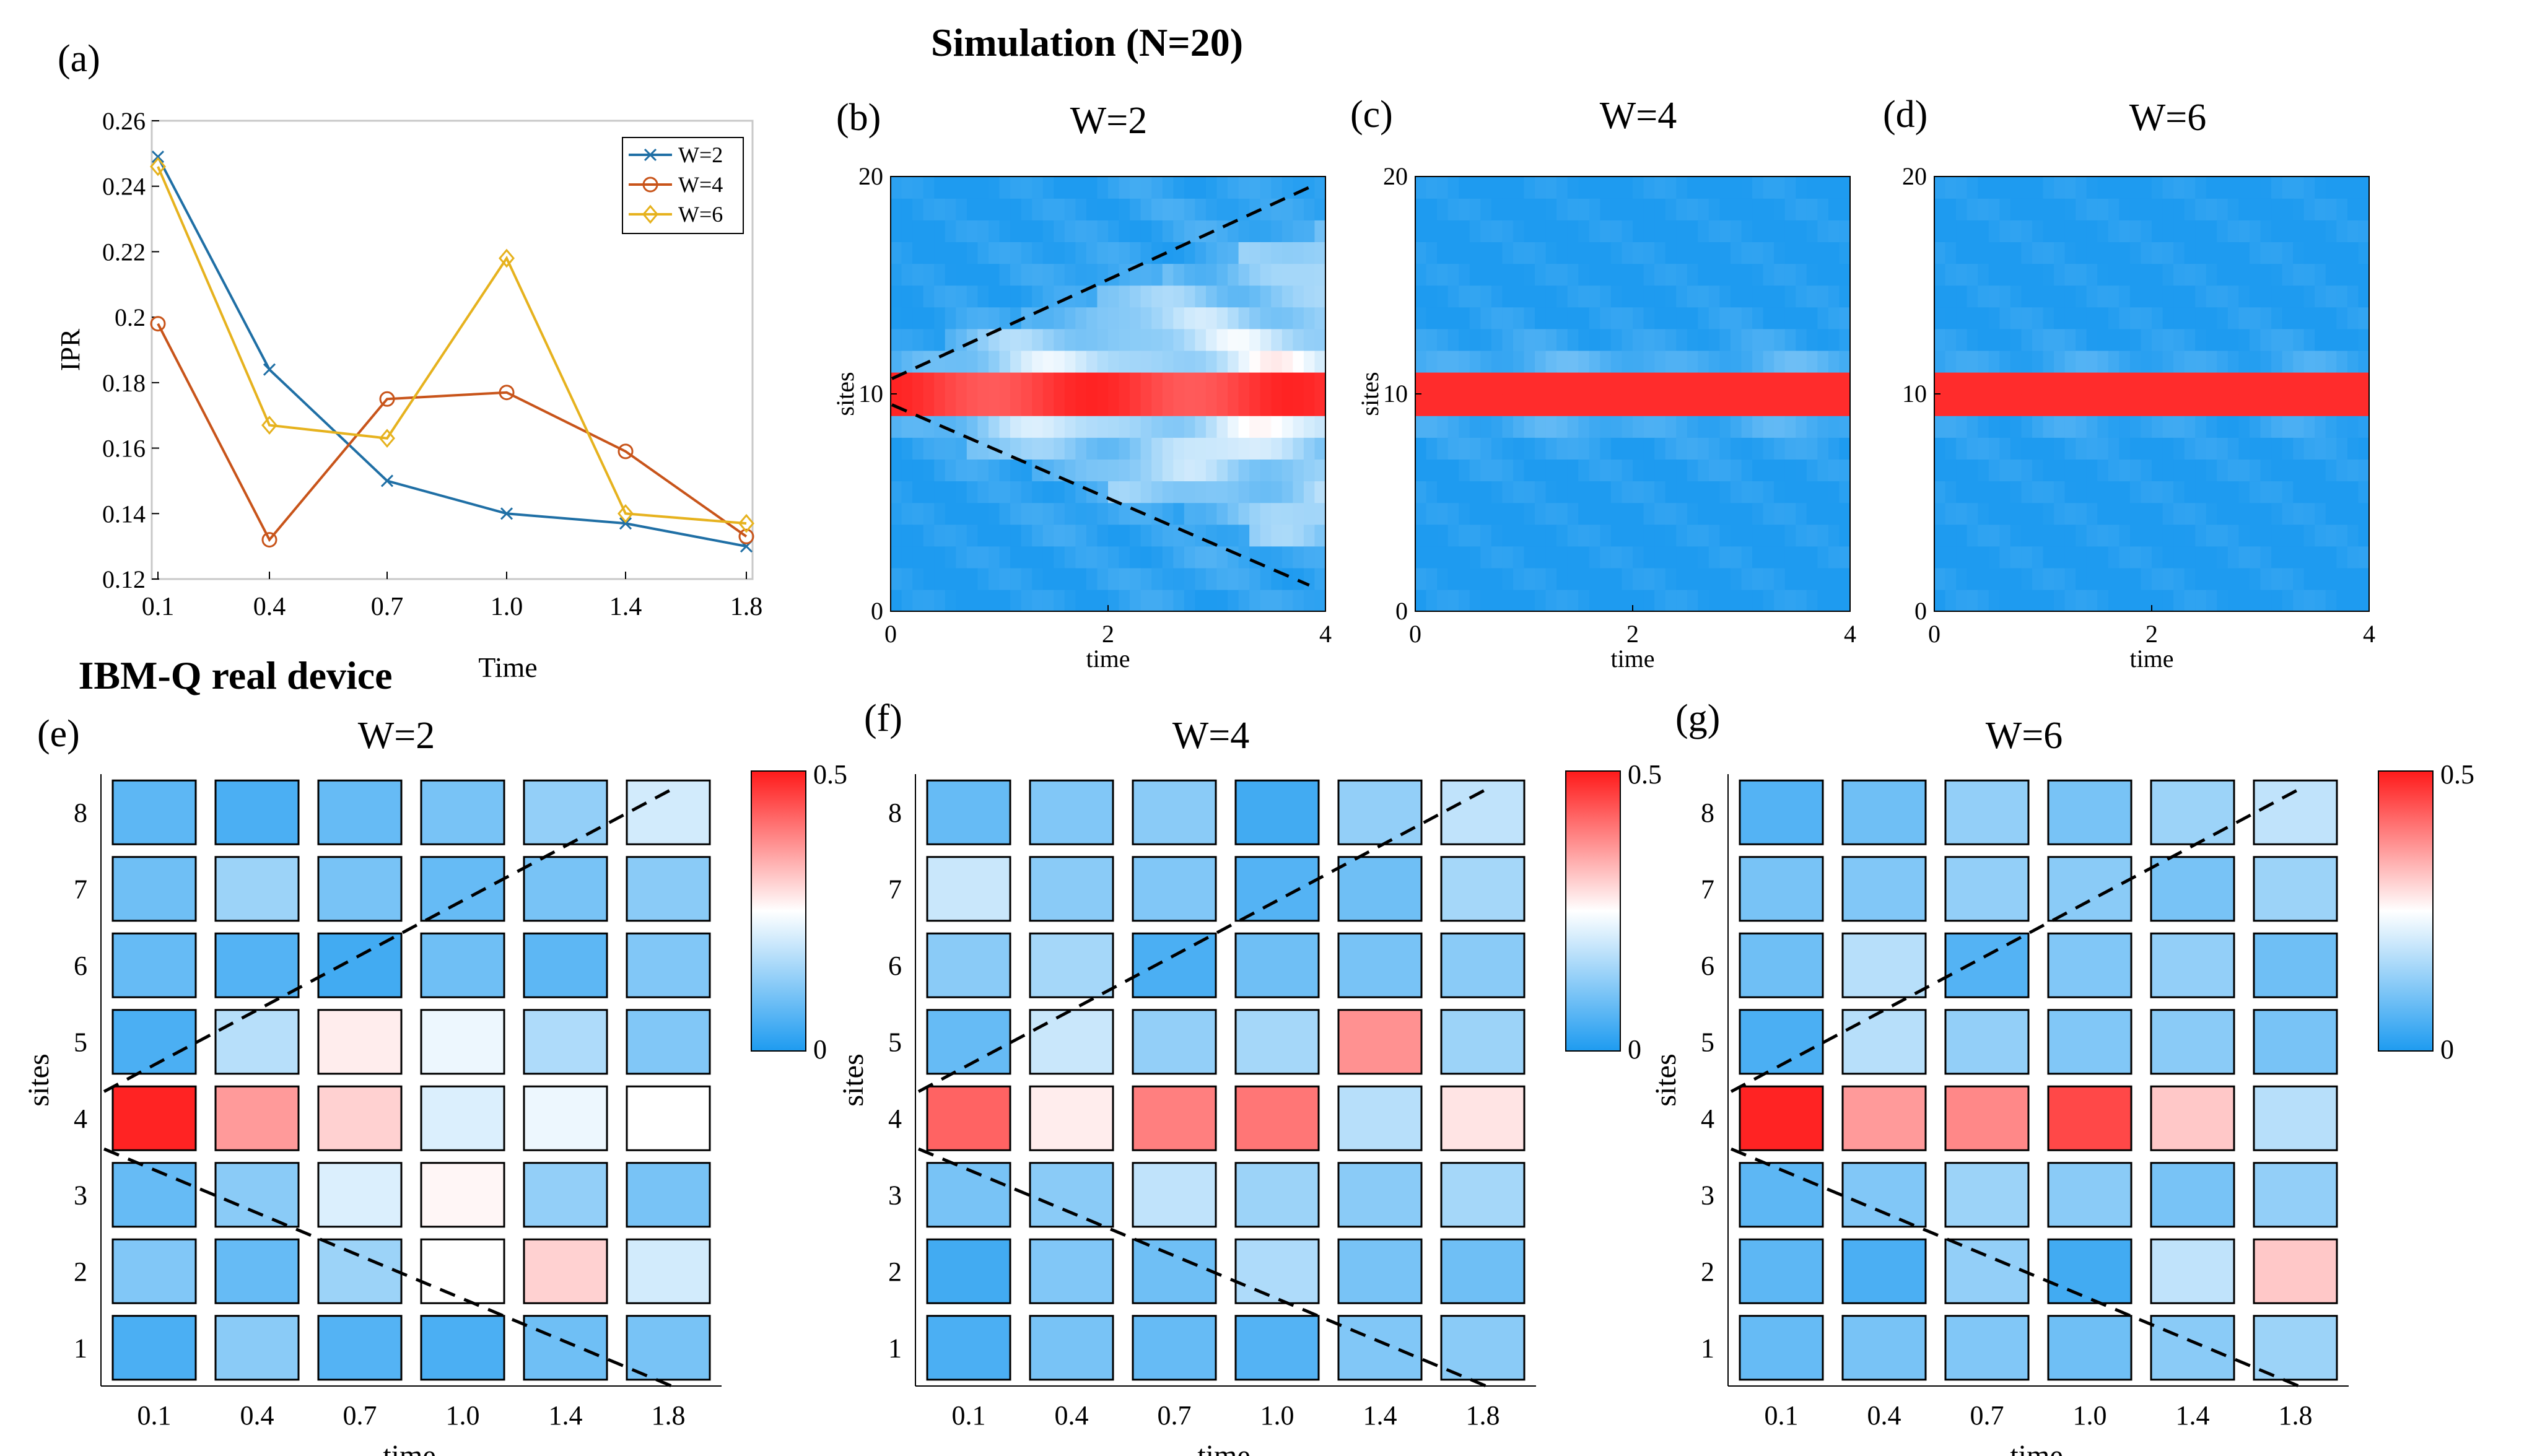 Image resolution: width=2532 pixels, height=1456 pixels. I want to click on device-y-tick-label: 8, so click(1708, 813).